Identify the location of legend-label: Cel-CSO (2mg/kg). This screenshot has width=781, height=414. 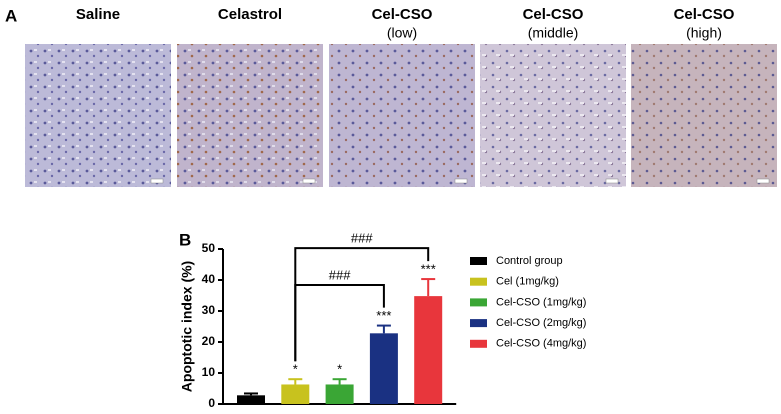
(541, 323).